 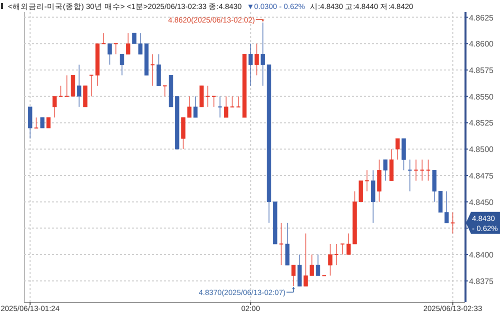 I want to click on y-tick-label: 4.8575, so click(x=481, y=70).